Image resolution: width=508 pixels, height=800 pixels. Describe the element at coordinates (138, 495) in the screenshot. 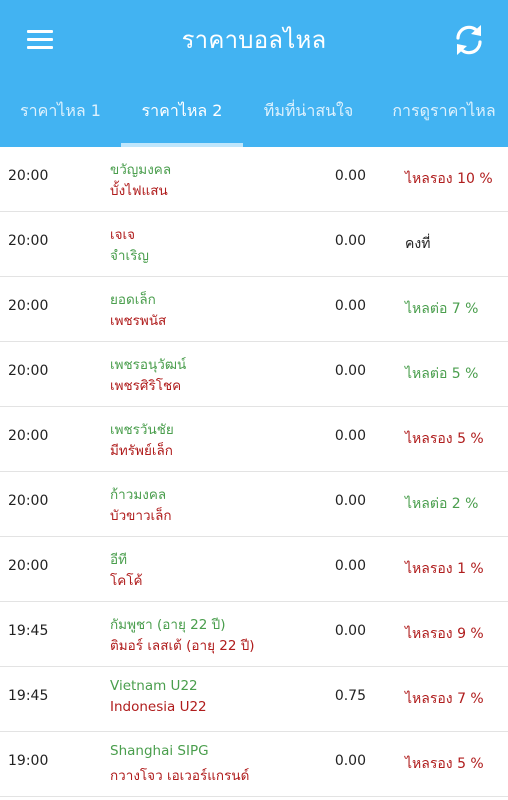

I see `home-team: ก้าวมงคล` at that location.